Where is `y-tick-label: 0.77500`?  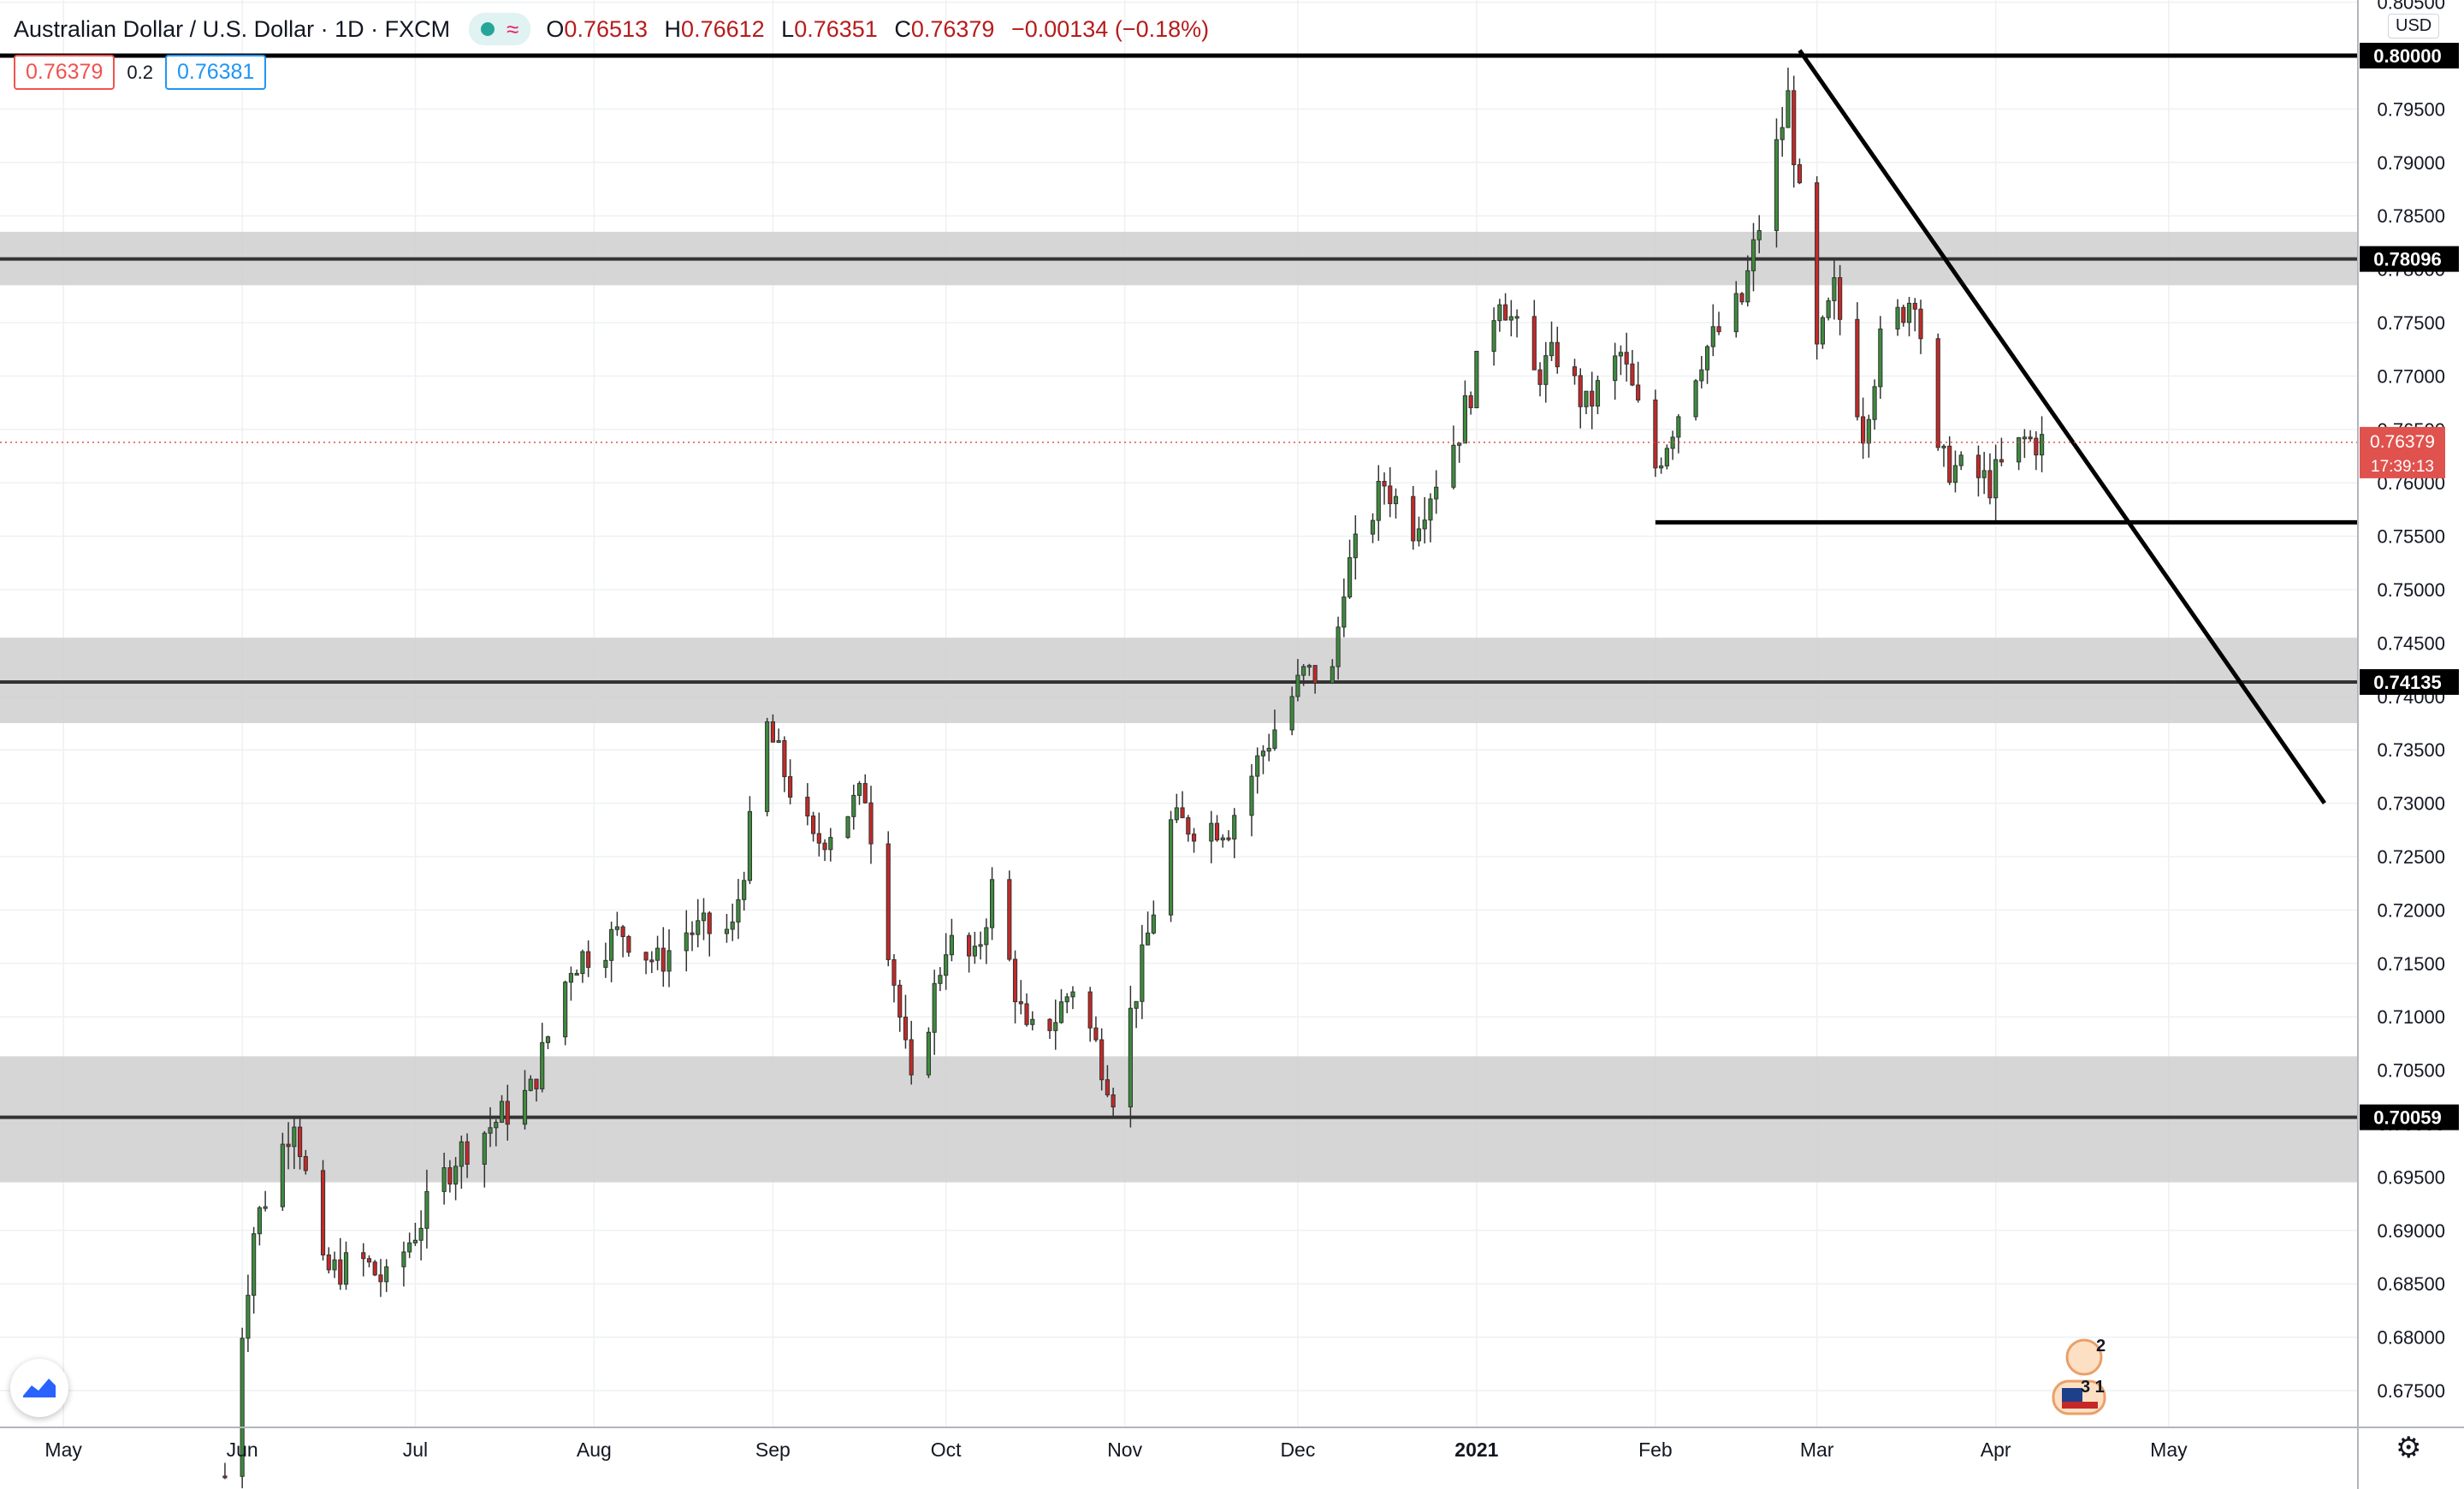 y-tick-label: 0.77500 is located at coordinates (2411, 323).